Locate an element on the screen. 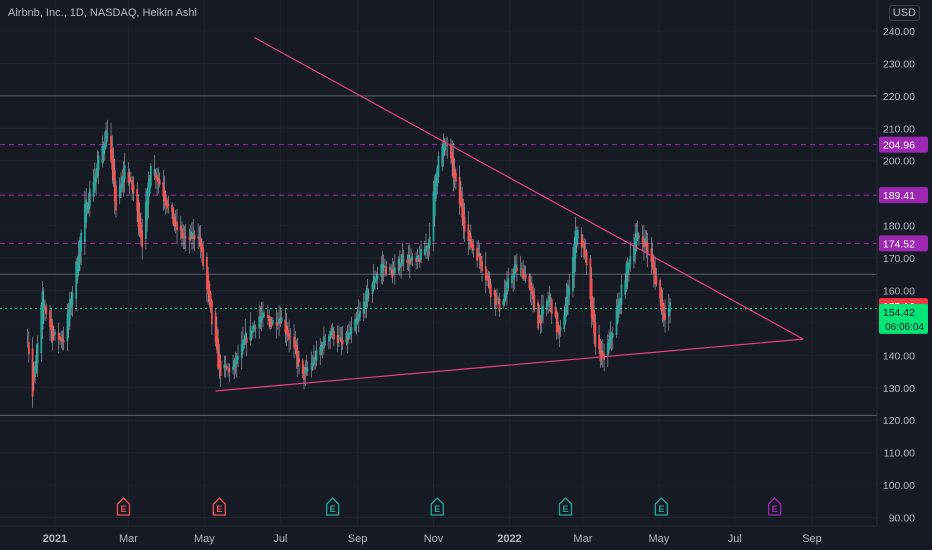 This screenshot has height=550, width=932. time-axis: 2021 Mar May Jul Sep Nov 2022 Mar May Jul Sep is located at coordinates (438, 535).